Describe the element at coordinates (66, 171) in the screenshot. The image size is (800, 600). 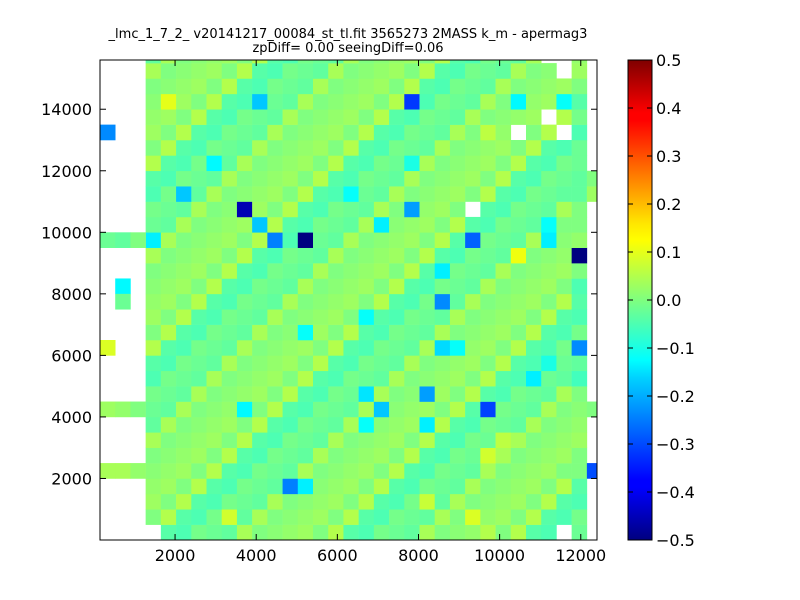
I see `y-tick-label: 12000` at that location.